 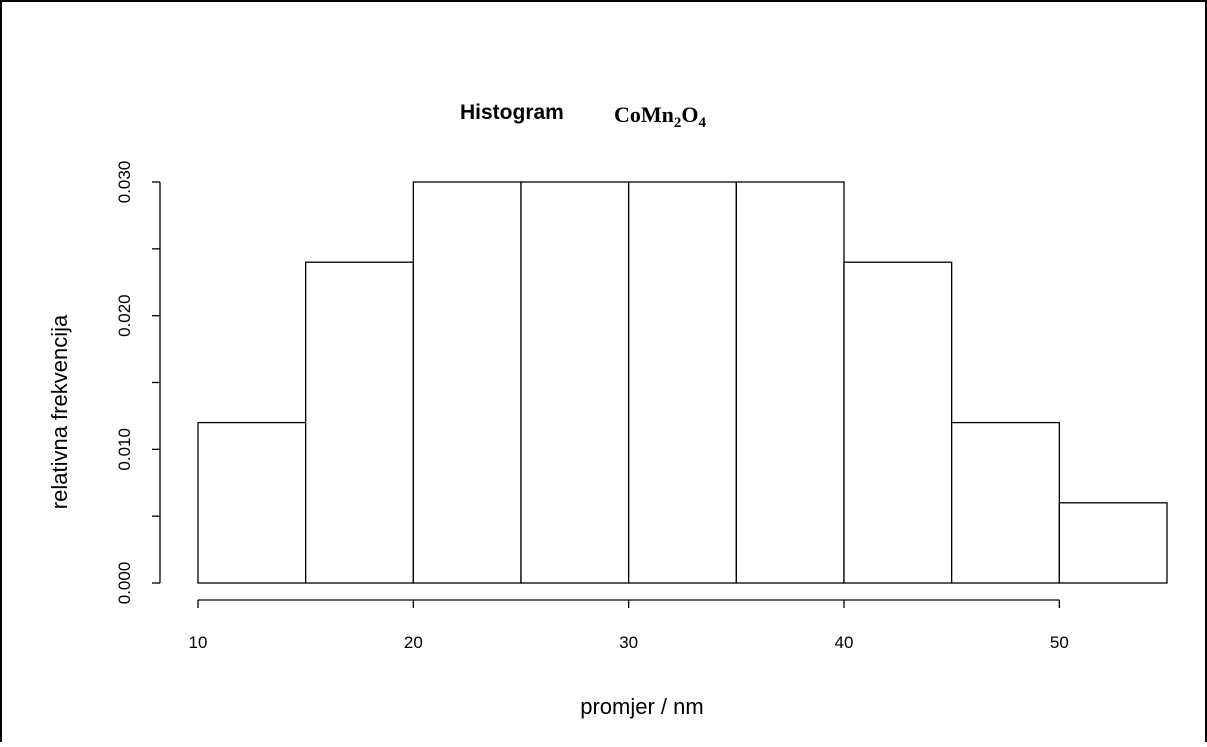 What do you see at coordinates (124, 449) in the screenshot?
I see `y-tick-label: 0.010` at bounding box center [124, 449].